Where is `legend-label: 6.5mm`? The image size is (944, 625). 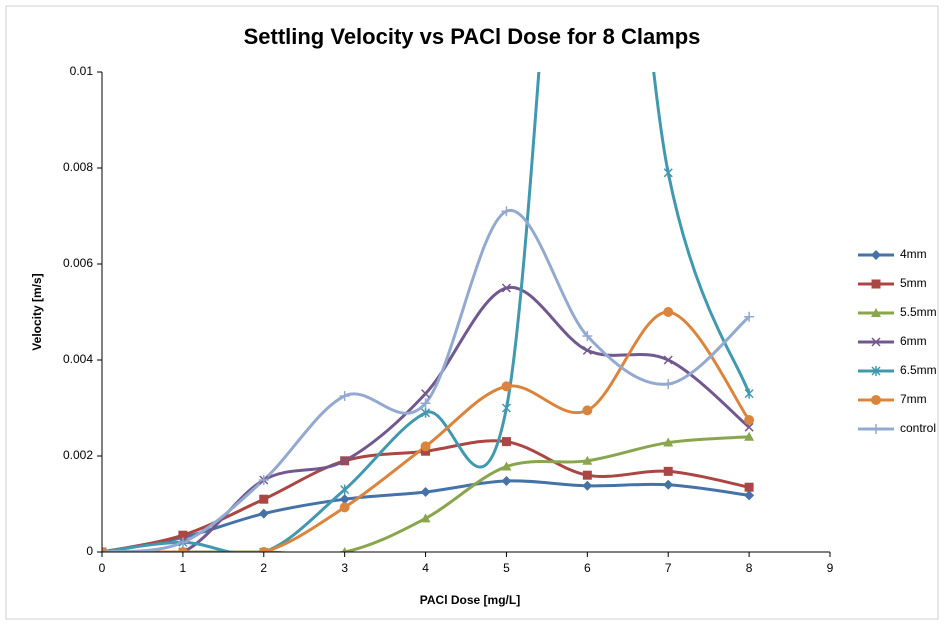
legend-label: 6.5mm is located at coordinates (918, 370).